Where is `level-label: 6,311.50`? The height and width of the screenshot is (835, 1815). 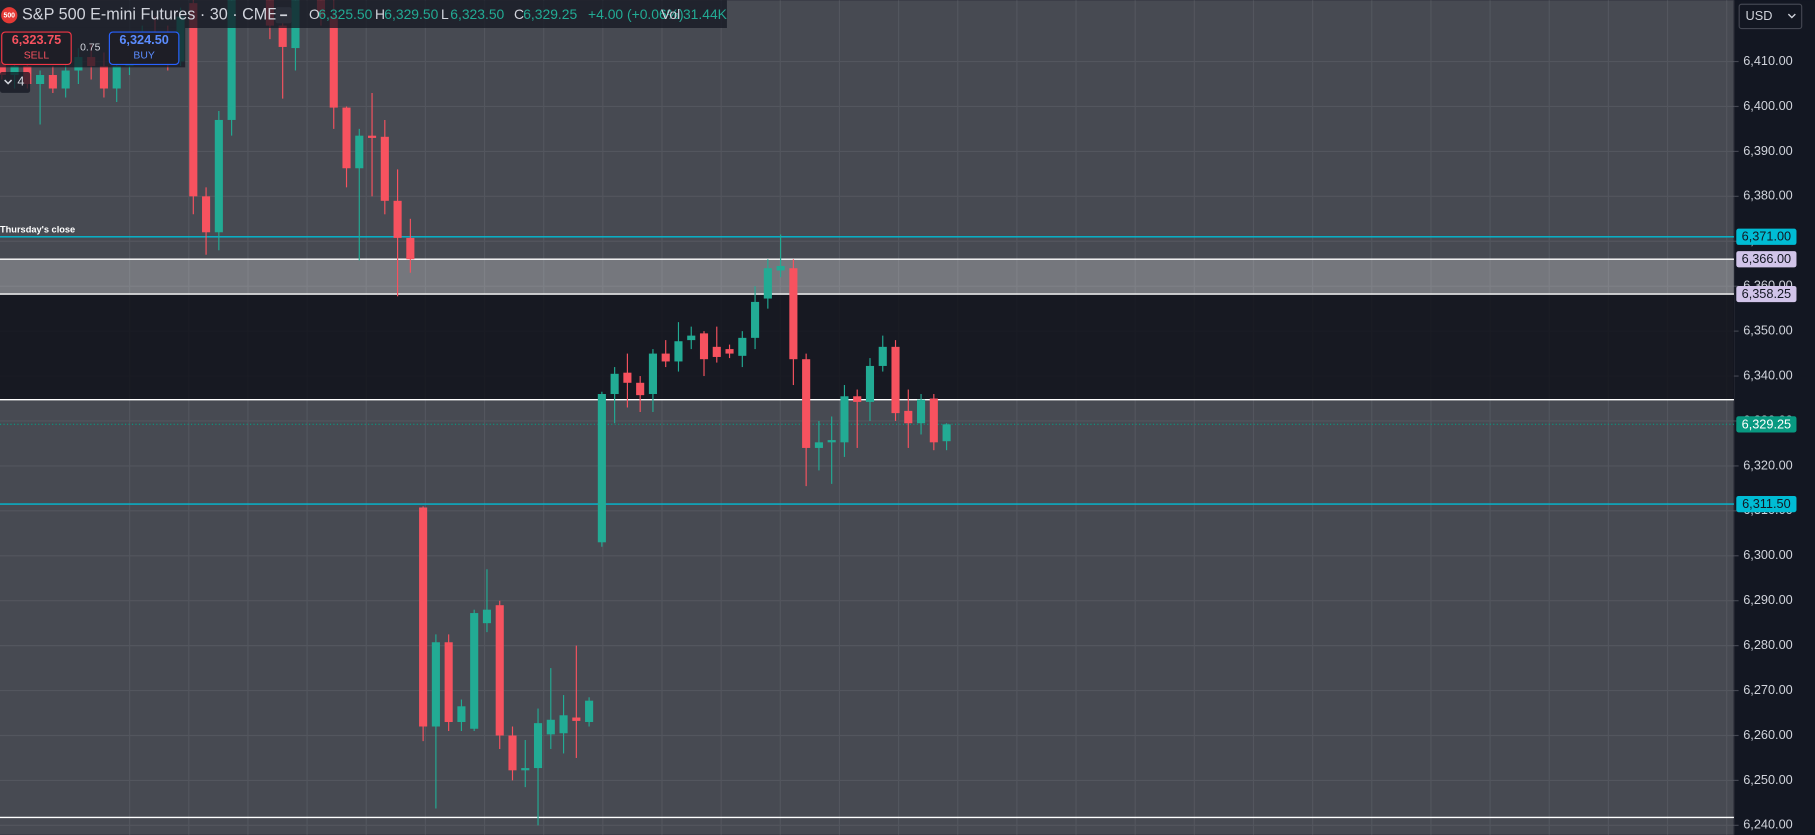
level-label: 6,311.50 is located at coordinates (1766, 503).